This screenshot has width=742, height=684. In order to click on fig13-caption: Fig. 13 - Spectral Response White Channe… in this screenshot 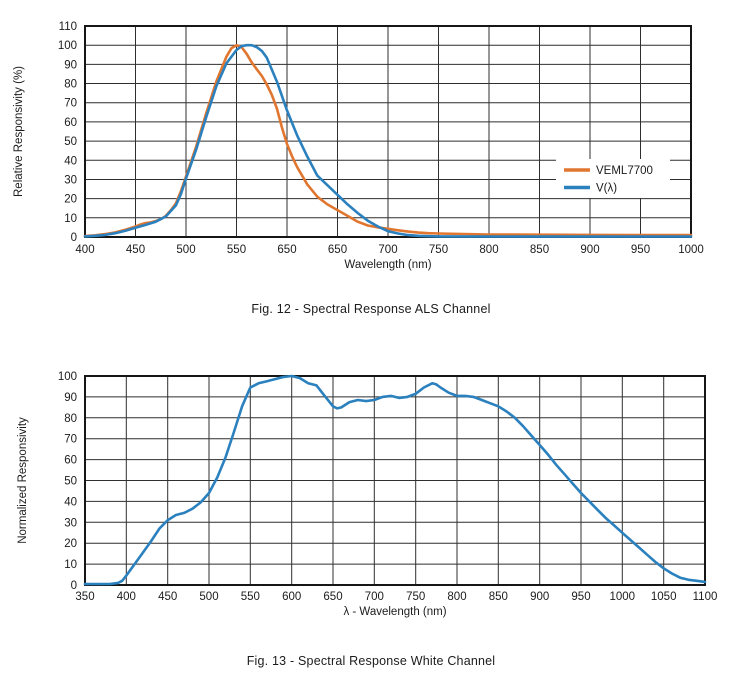, I will do `click(371, 661)`.